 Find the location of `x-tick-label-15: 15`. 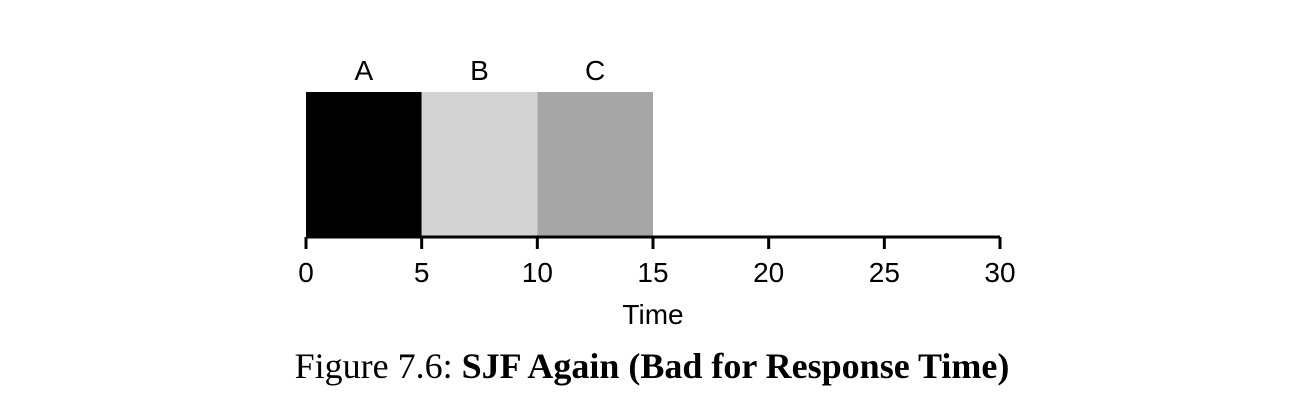

x-tick-label-15: 15 is located at coordinates (652, 272).